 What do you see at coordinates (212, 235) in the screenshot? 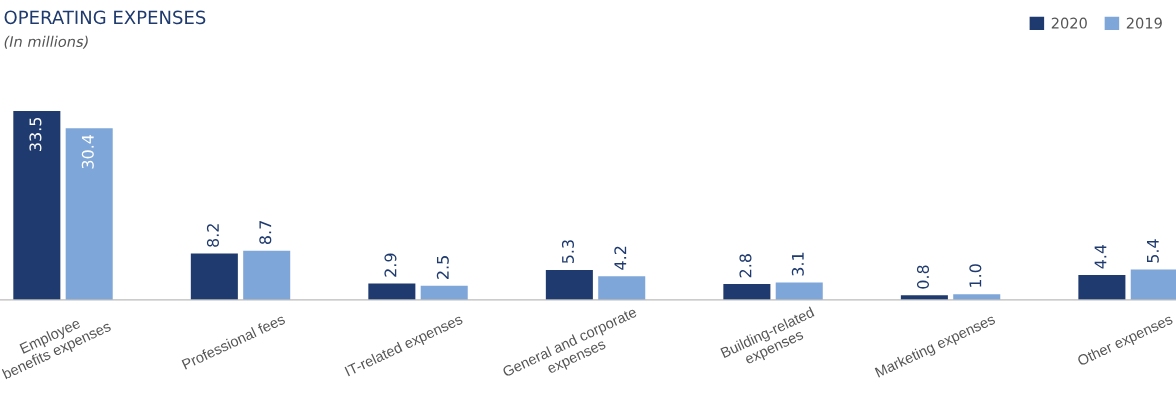
I see `data-label: 8.2` at bounding box center [212, 235].